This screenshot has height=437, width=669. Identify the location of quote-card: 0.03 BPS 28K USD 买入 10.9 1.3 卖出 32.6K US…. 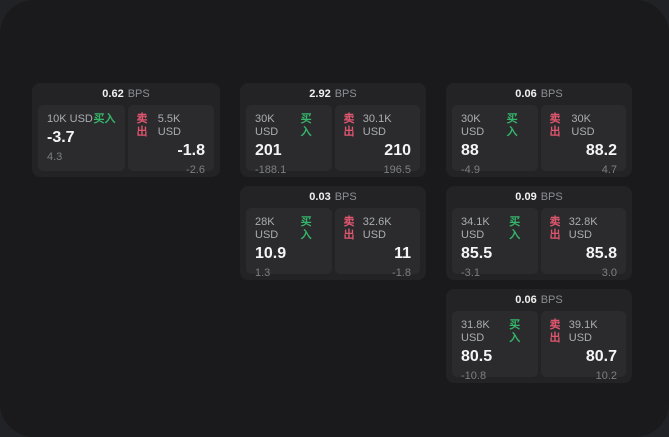
(333, 233).